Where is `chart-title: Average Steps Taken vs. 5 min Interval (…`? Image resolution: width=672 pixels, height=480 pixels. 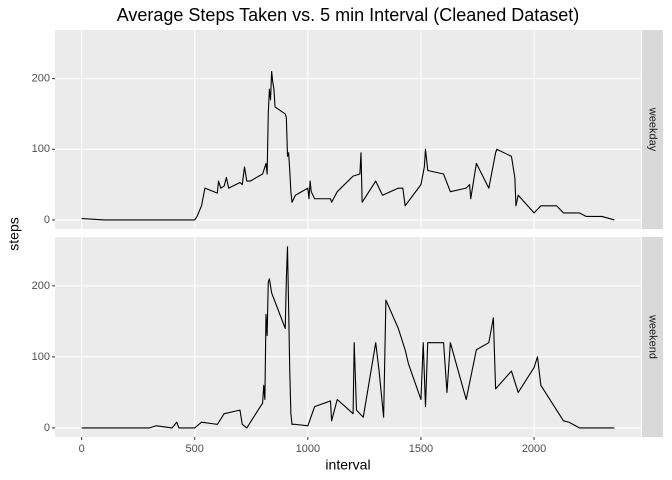 chart-title: Average Steps Taken vs. 5 min Interval (… is located at coordinates (348, 15).